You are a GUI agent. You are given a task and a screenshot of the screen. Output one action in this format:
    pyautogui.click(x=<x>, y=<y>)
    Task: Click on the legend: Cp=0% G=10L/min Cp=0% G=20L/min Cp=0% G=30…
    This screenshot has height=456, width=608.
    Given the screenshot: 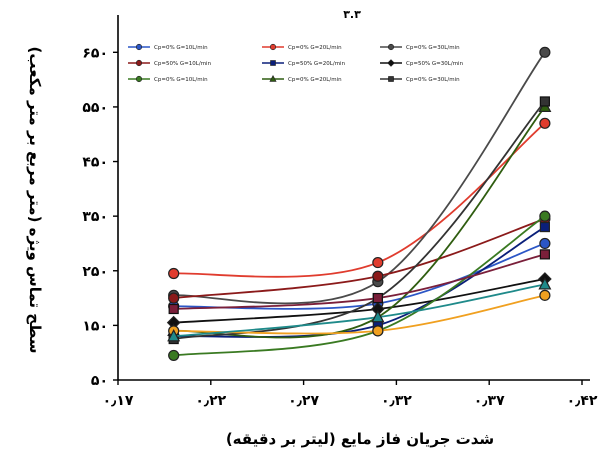 What is the action you would take?
    pyautogui.click(x=296, y=63)
    